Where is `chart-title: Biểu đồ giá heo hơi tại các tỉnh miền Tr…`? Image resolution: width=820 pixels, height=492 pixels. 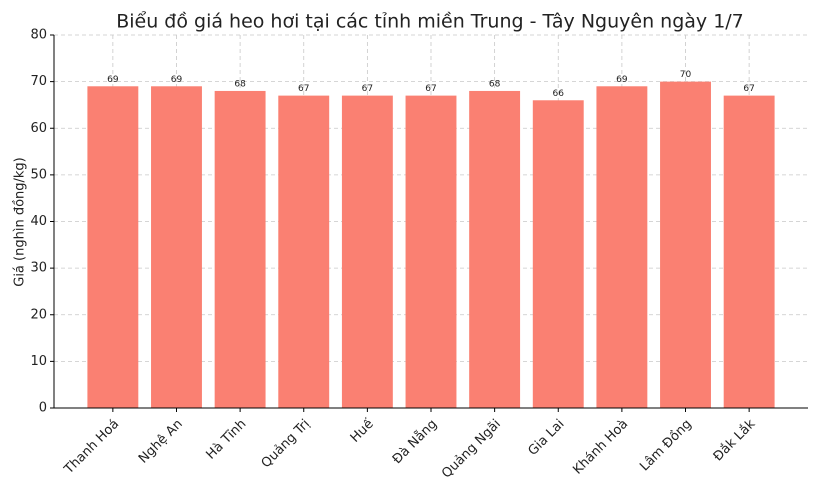
chart-title: Biểu đồ giá heo hơi tại các tỉnh miền Tr… is located at coordinates (430, 22).